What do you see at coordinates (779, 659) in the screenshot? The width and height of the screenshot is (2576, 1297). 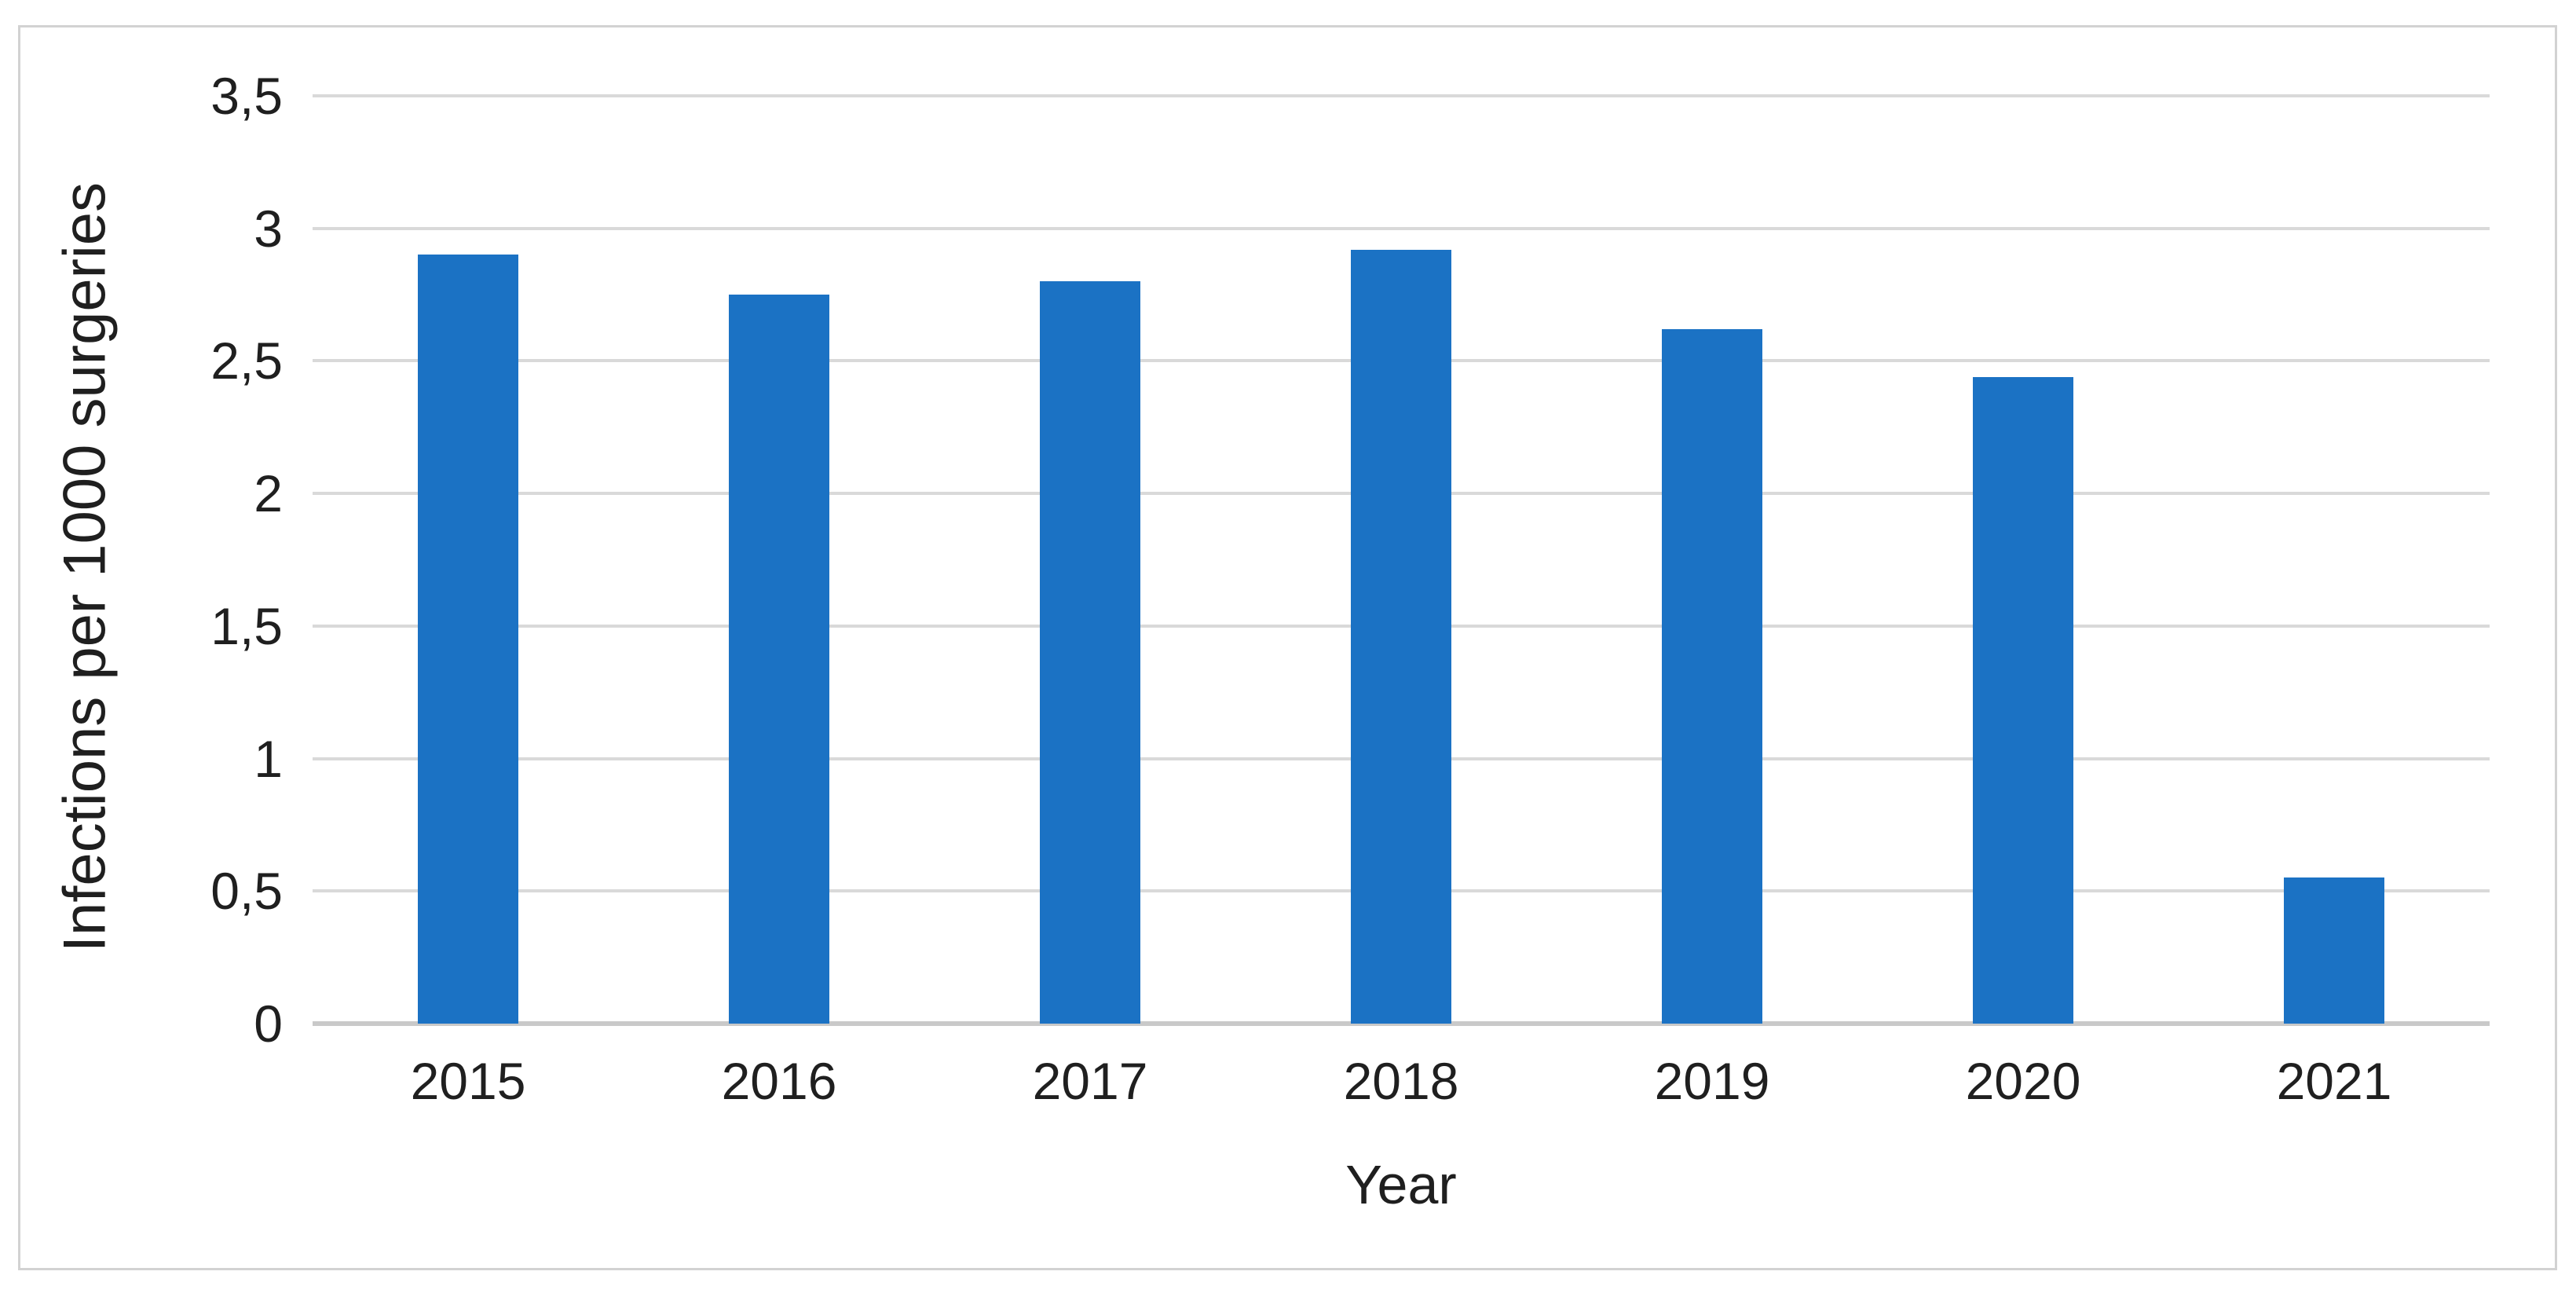 I see `bar-2016` at bounding box center [779, 659].